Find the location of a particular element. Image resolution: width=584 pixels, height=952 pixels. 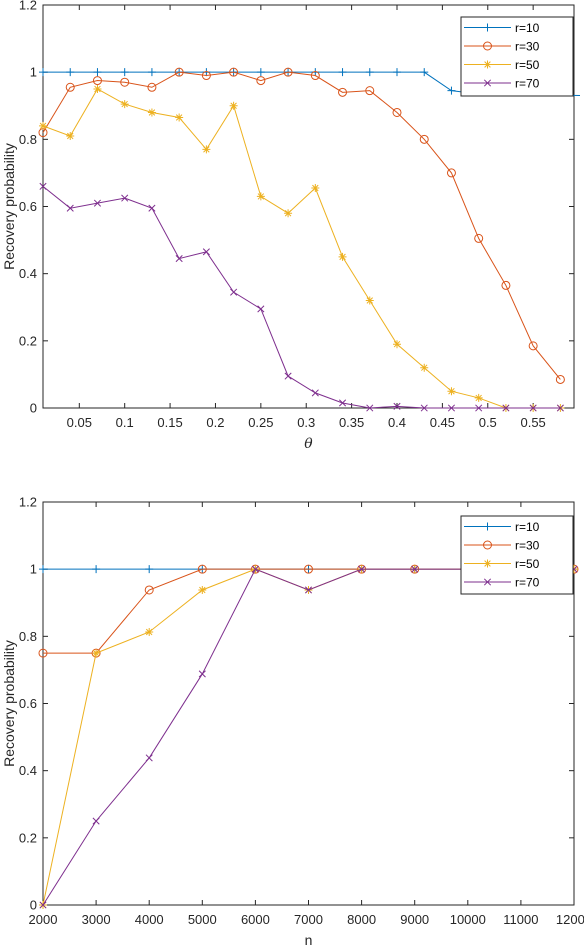

legend-box is located at coordinates (517, 555).